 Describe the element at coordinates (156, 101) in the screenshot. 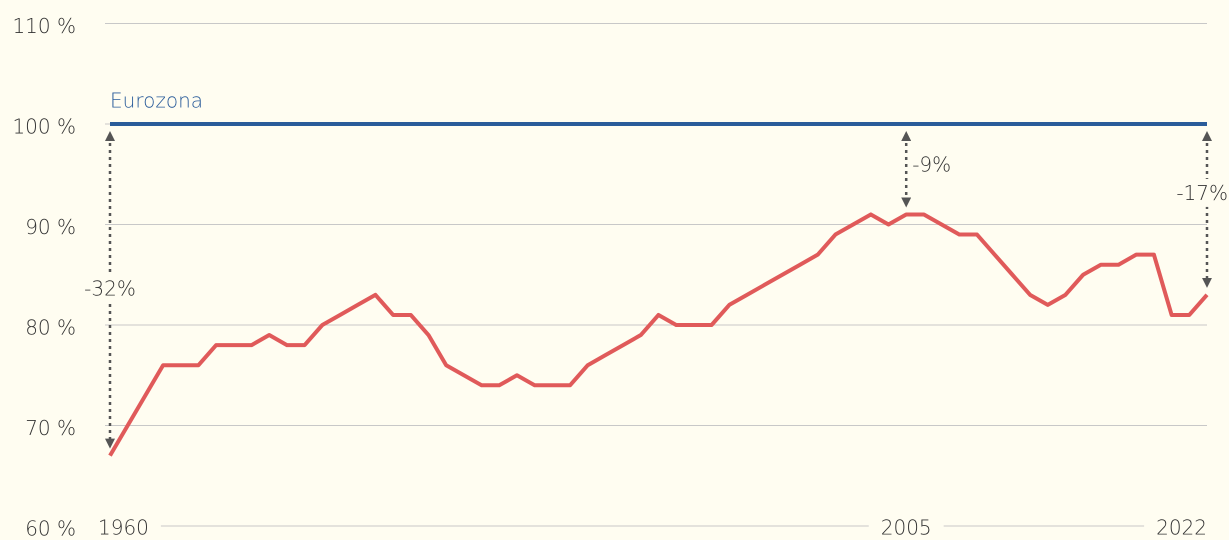

I see `series-label: Eurozona` at that location.